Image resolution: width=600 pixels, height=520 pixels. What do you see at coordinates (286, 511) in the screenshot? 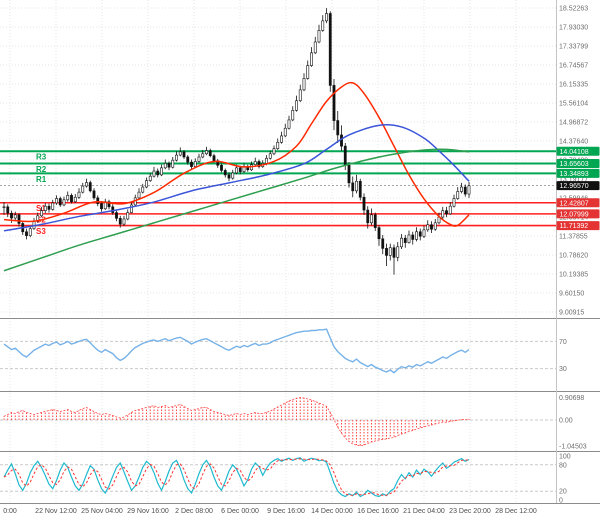
I see `time-axis-label: 9 Dec 16:00` at bounding box center [286, 511].